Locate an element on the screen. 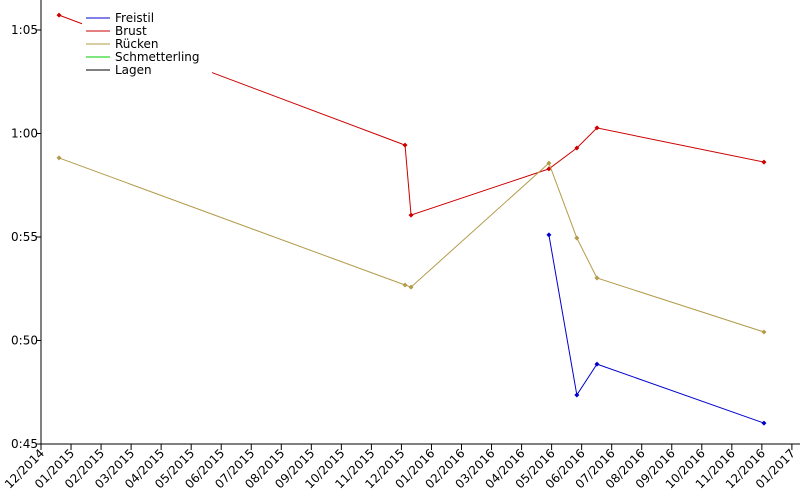  legend-label: Freistil is located at coordinates (134, 18).